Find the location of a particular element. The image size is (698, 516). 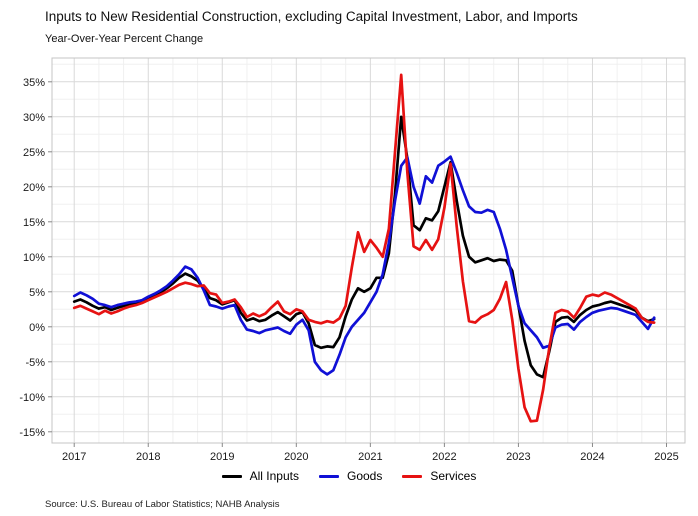

y-tick-label: 35% is located at coordinates (34, 83).